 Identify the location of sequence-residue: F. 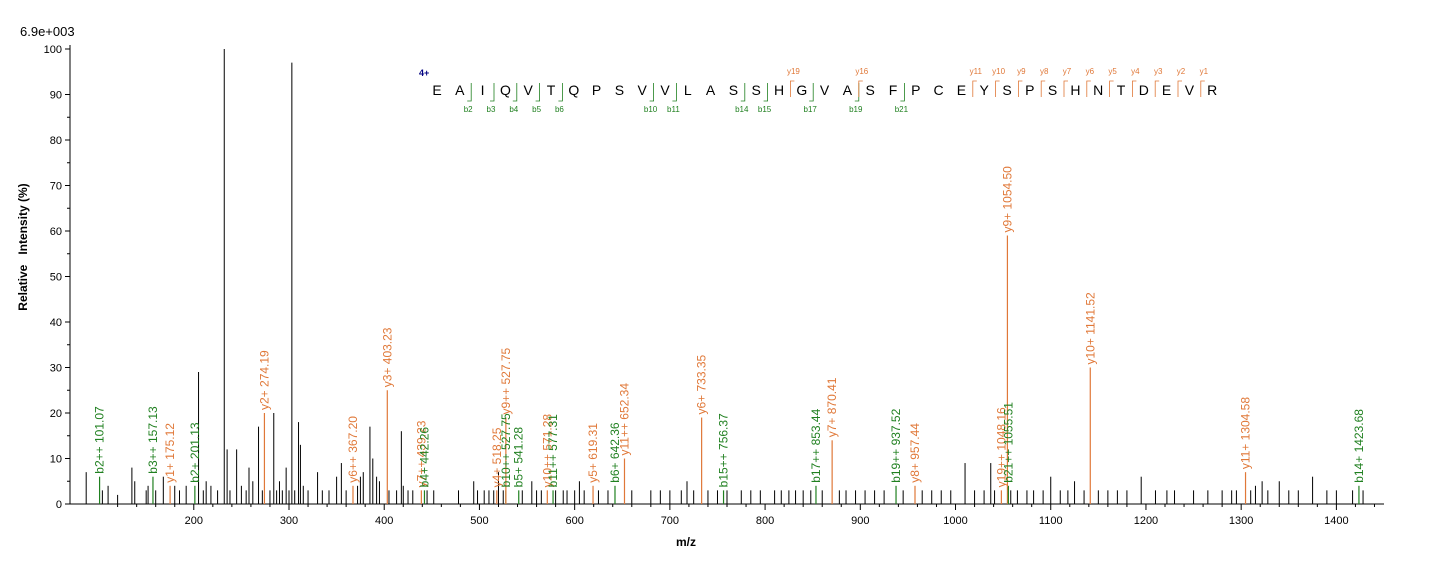
(893, 90).